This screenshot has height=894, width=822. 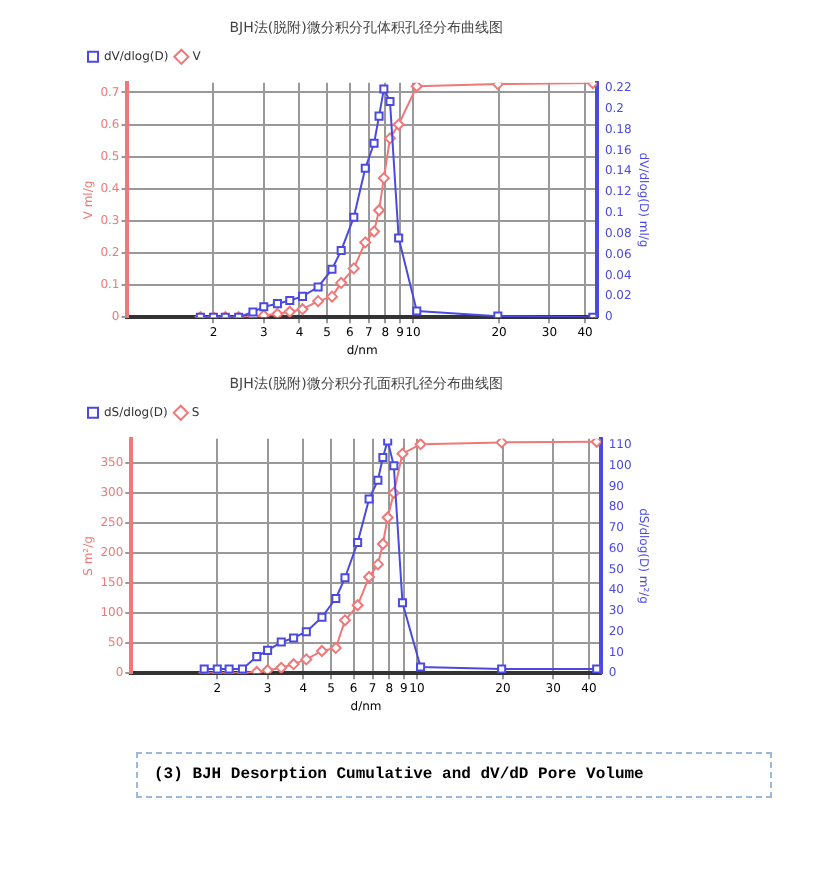 I want to click on text: (3) BJH Desorption Cumulative and dV/dD Pore Volume, so click(x=454, y=775).